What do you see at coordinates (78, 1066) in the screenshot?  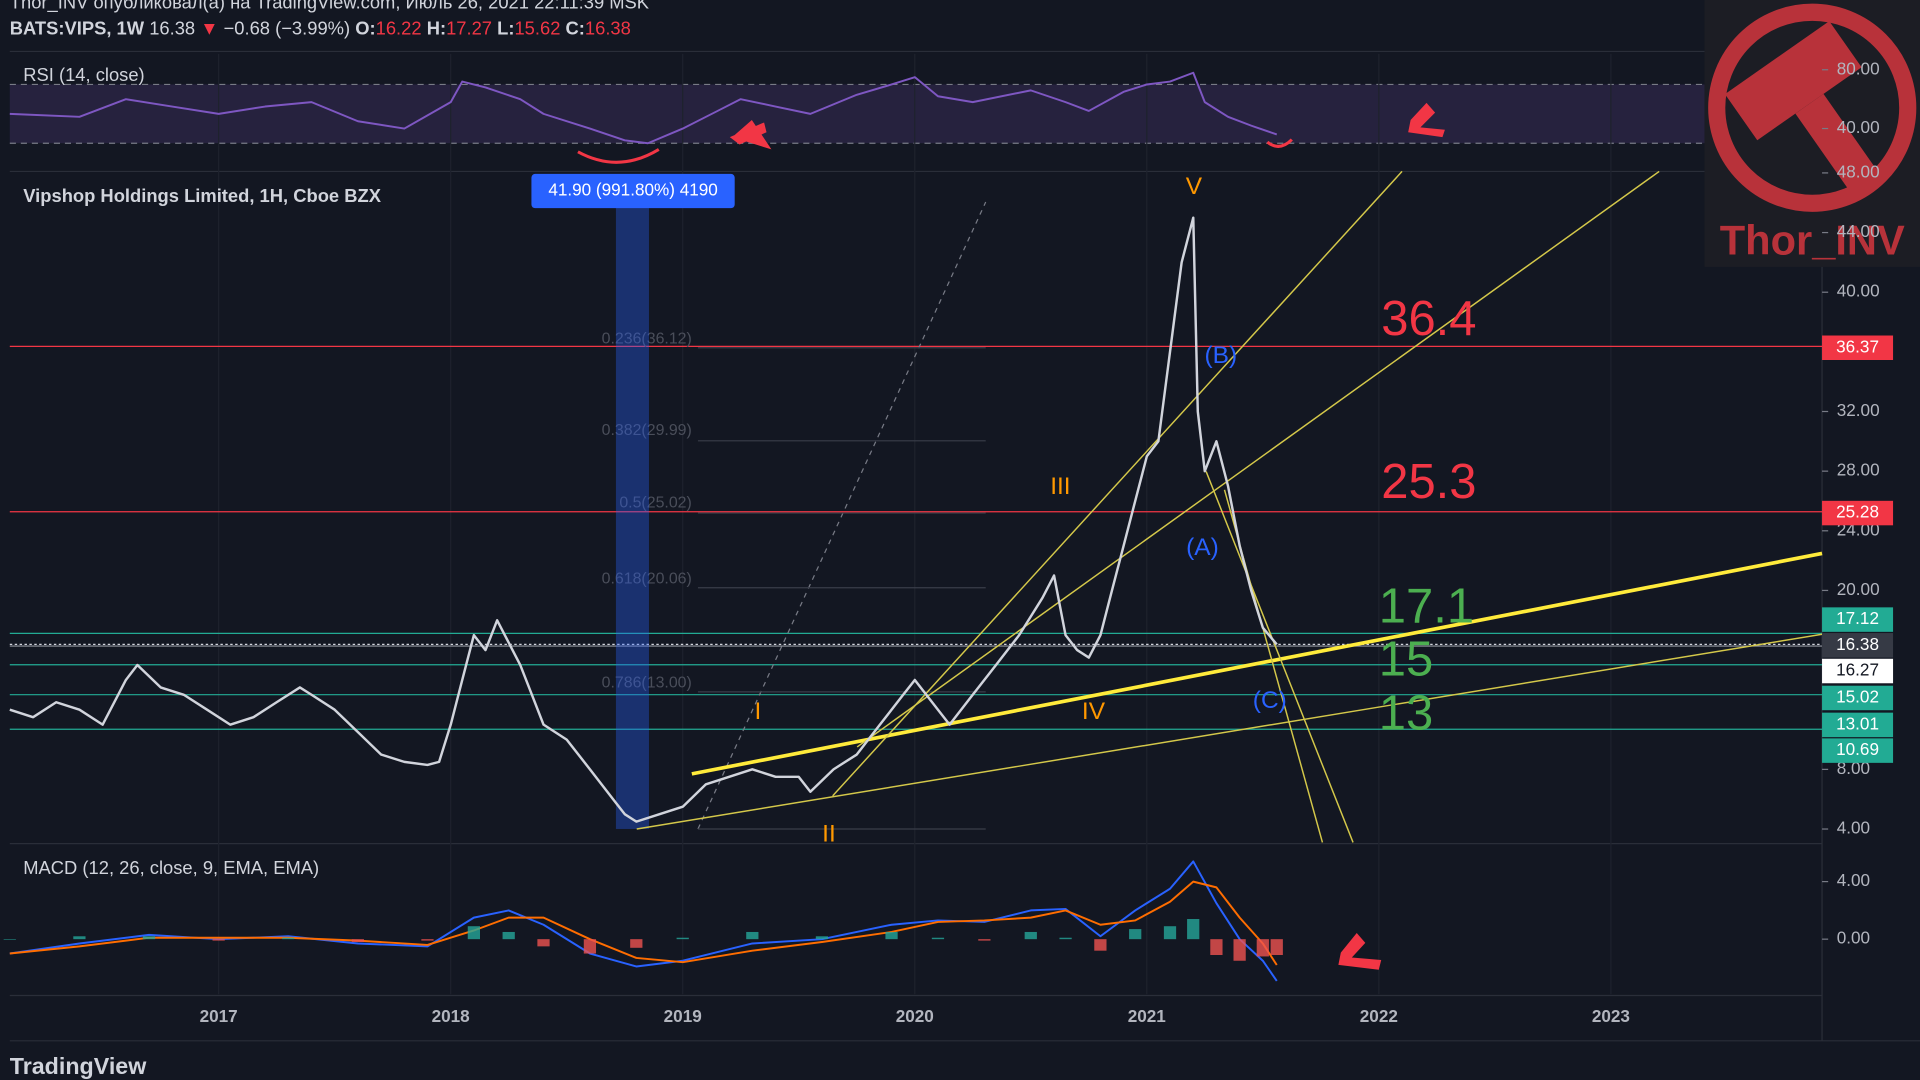 I see `footer-brand: TradingView` at bounding box center [78, 1066].